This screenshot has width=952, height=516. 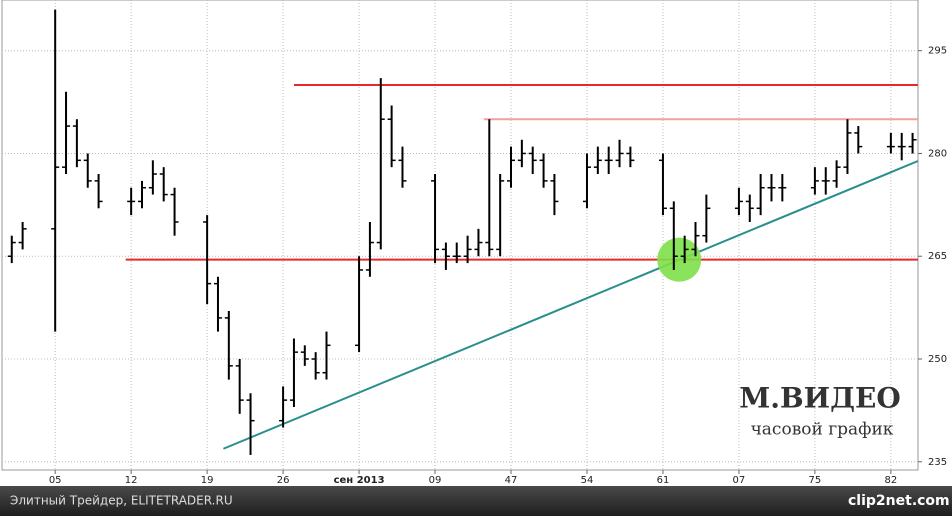 What do you see at coordinates (937, 153) in the screenshot?
I see `y-tick-label: 280` at bounding box center [937, 153].